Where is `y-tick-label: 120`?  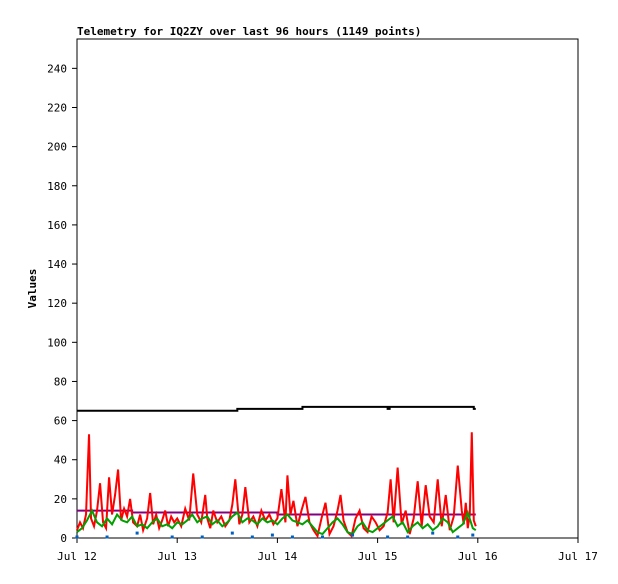 y-tick-label: 120 is located at coordinates (57, 303).